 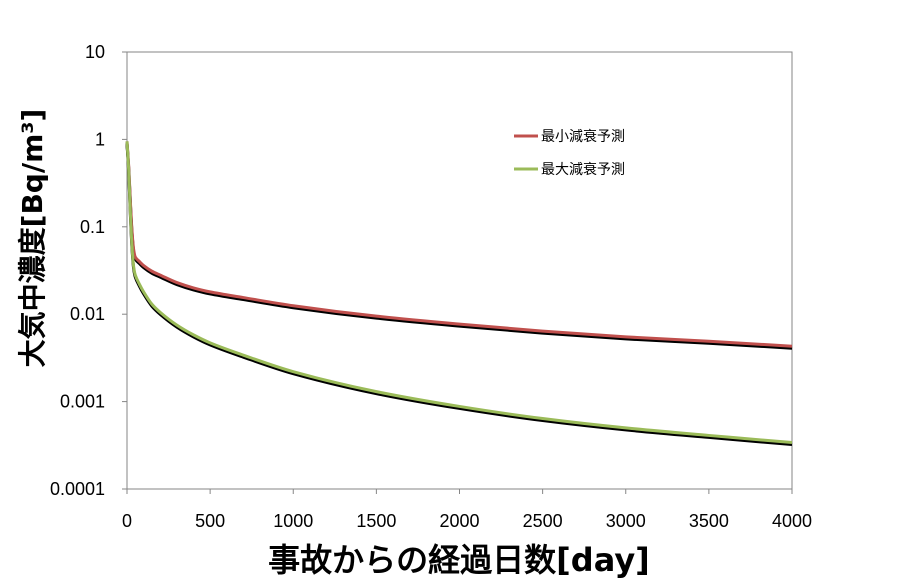 What do you see at coordinates (543, 521) in the screenshot?
I see `x-tick-label: 2500` at bounding box center [543, 521].